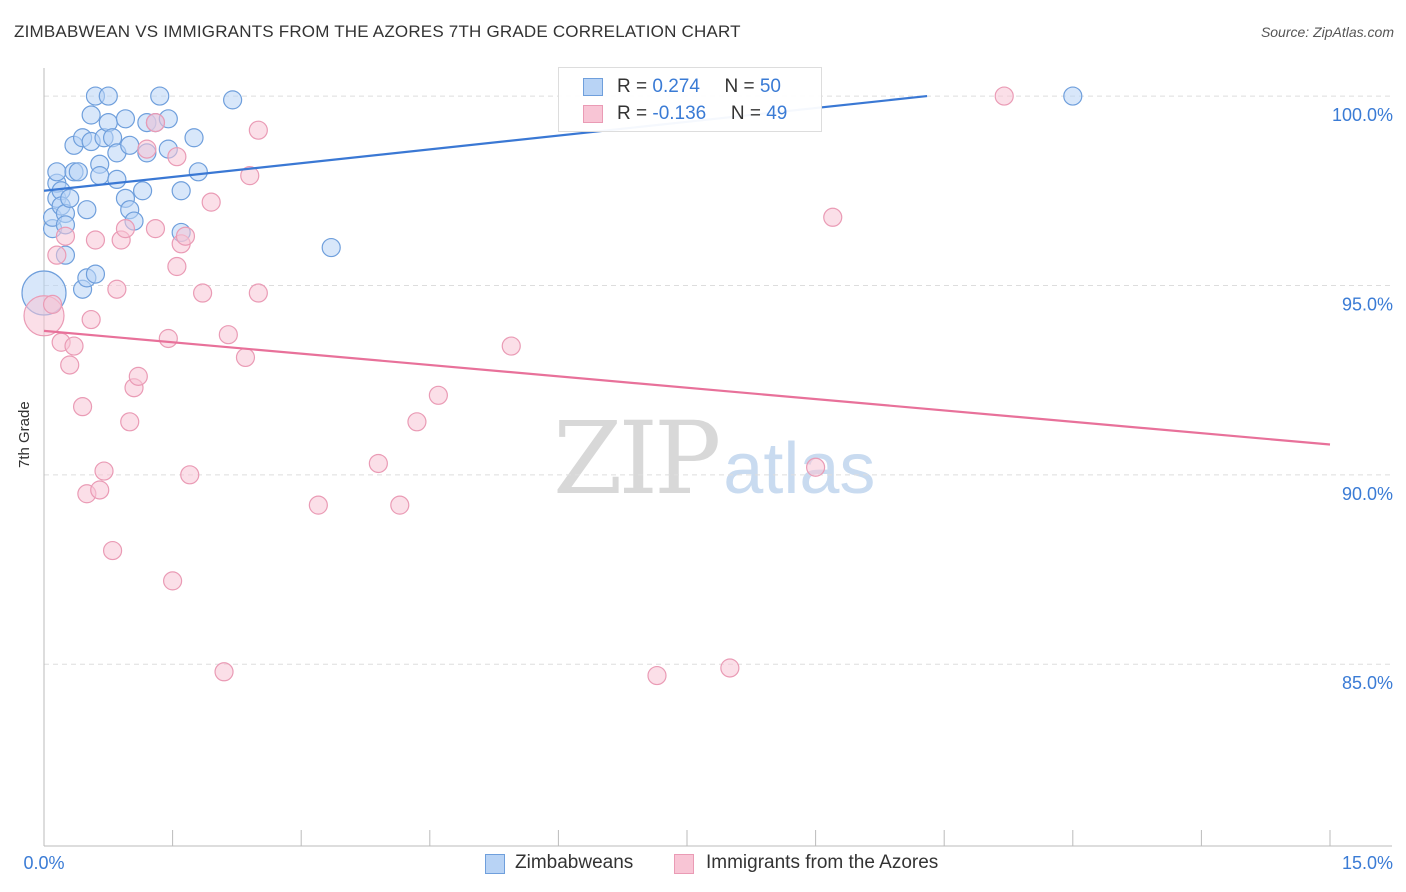  Describe the element at coordinates (593, 114) in the screenshot. I see `legend-swatch-azores` at that location.